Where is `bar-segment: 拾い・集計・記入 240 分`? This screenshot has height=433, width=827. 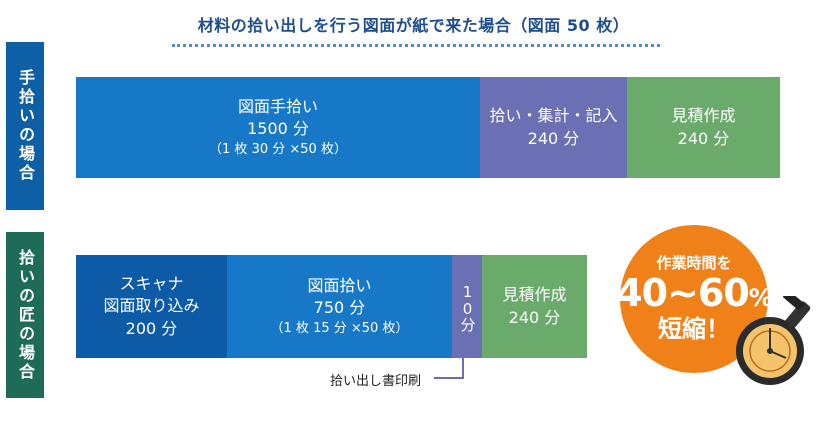
bar-segment: 拾い・集計・記入 240 分 is located at coordinates (553, 127).